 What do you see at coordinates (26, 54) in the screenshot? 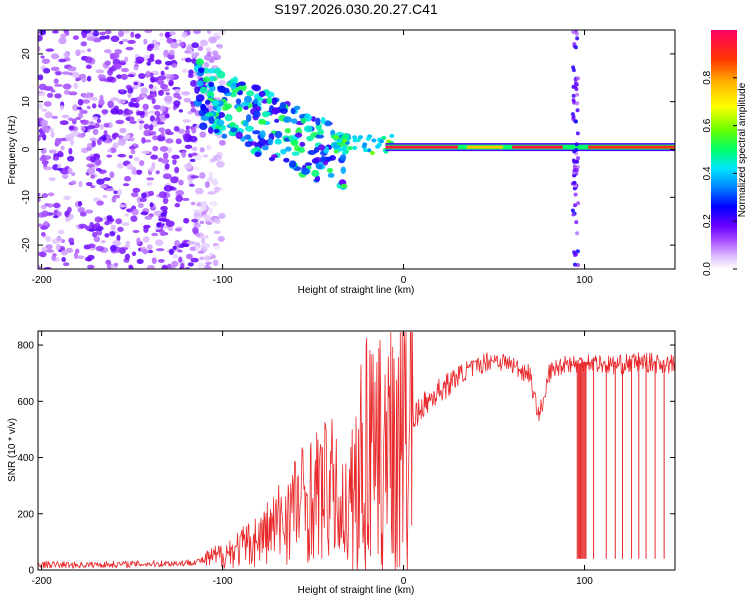
I see `y-tick-label: 20` at bounding box center [26, 54].